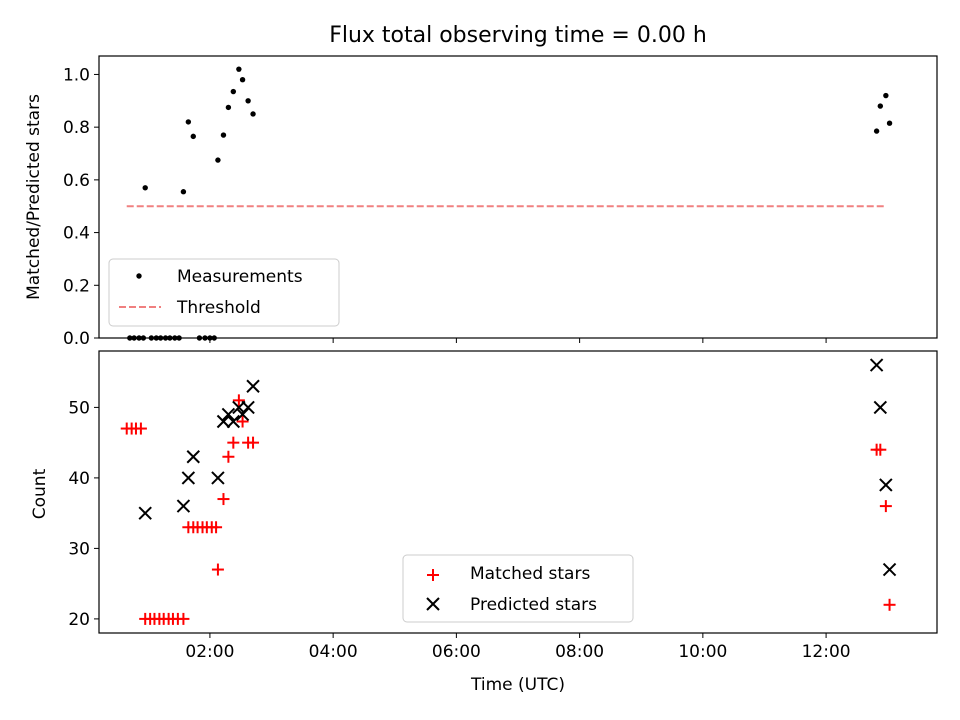 This screenshot has height=720, width=960. I want to click on legend-measurements-label: Measurements, so click(240, 277).